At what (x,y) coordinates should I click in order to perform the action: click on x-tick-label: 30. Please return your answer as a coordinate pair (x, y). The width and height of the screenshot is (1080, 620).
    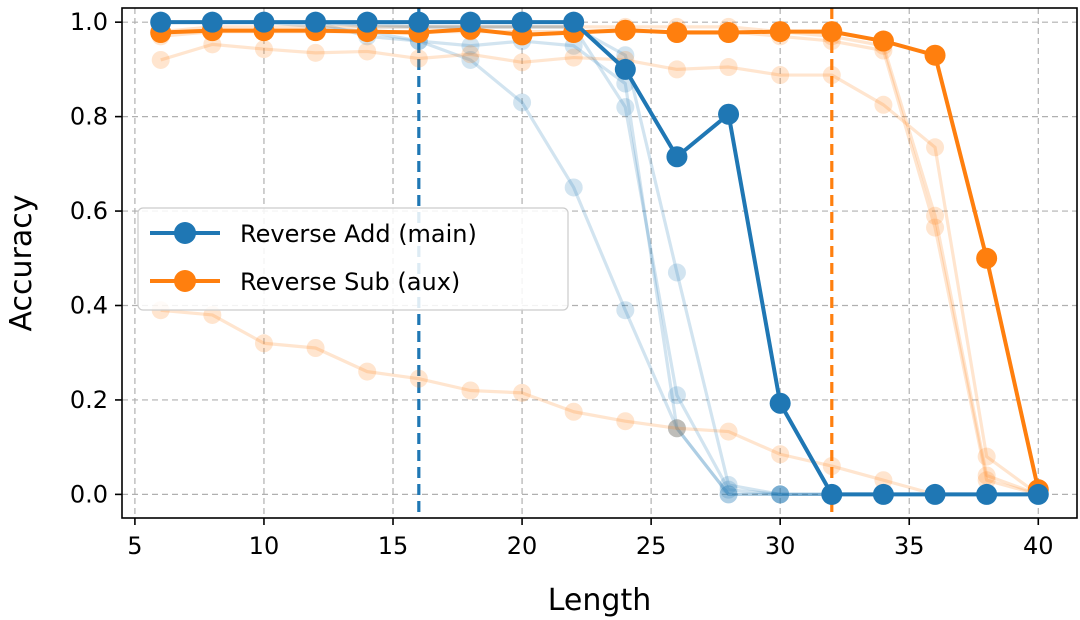
    Looking at the image, I should click on (780, 546).